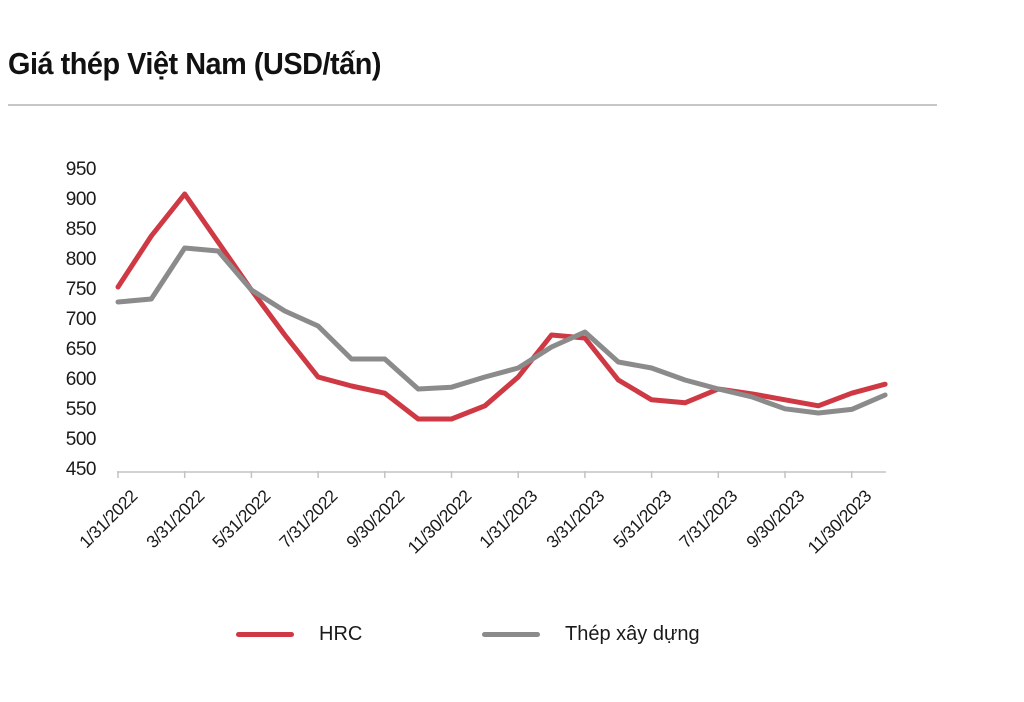  I want to click on hrc-line-swatch, so click(265, 634).